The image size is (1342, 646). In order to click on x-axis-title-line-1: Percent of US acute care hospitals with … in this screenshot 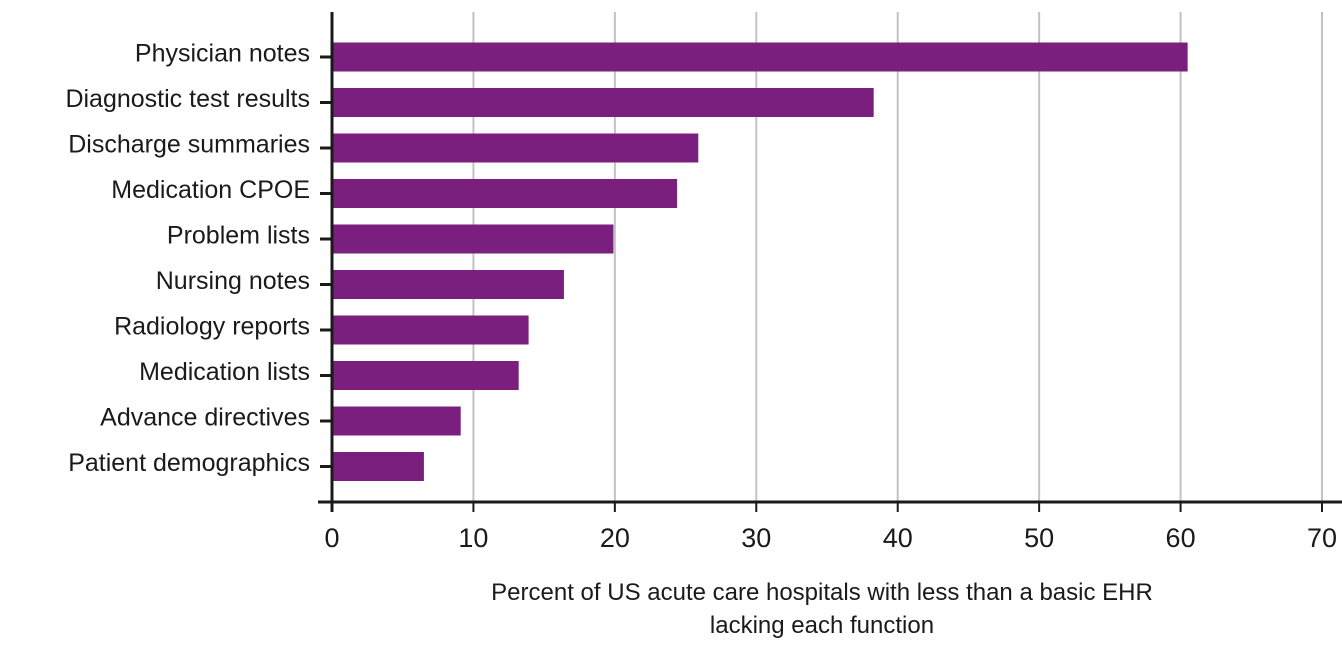, I will do `click(822, 592)`.